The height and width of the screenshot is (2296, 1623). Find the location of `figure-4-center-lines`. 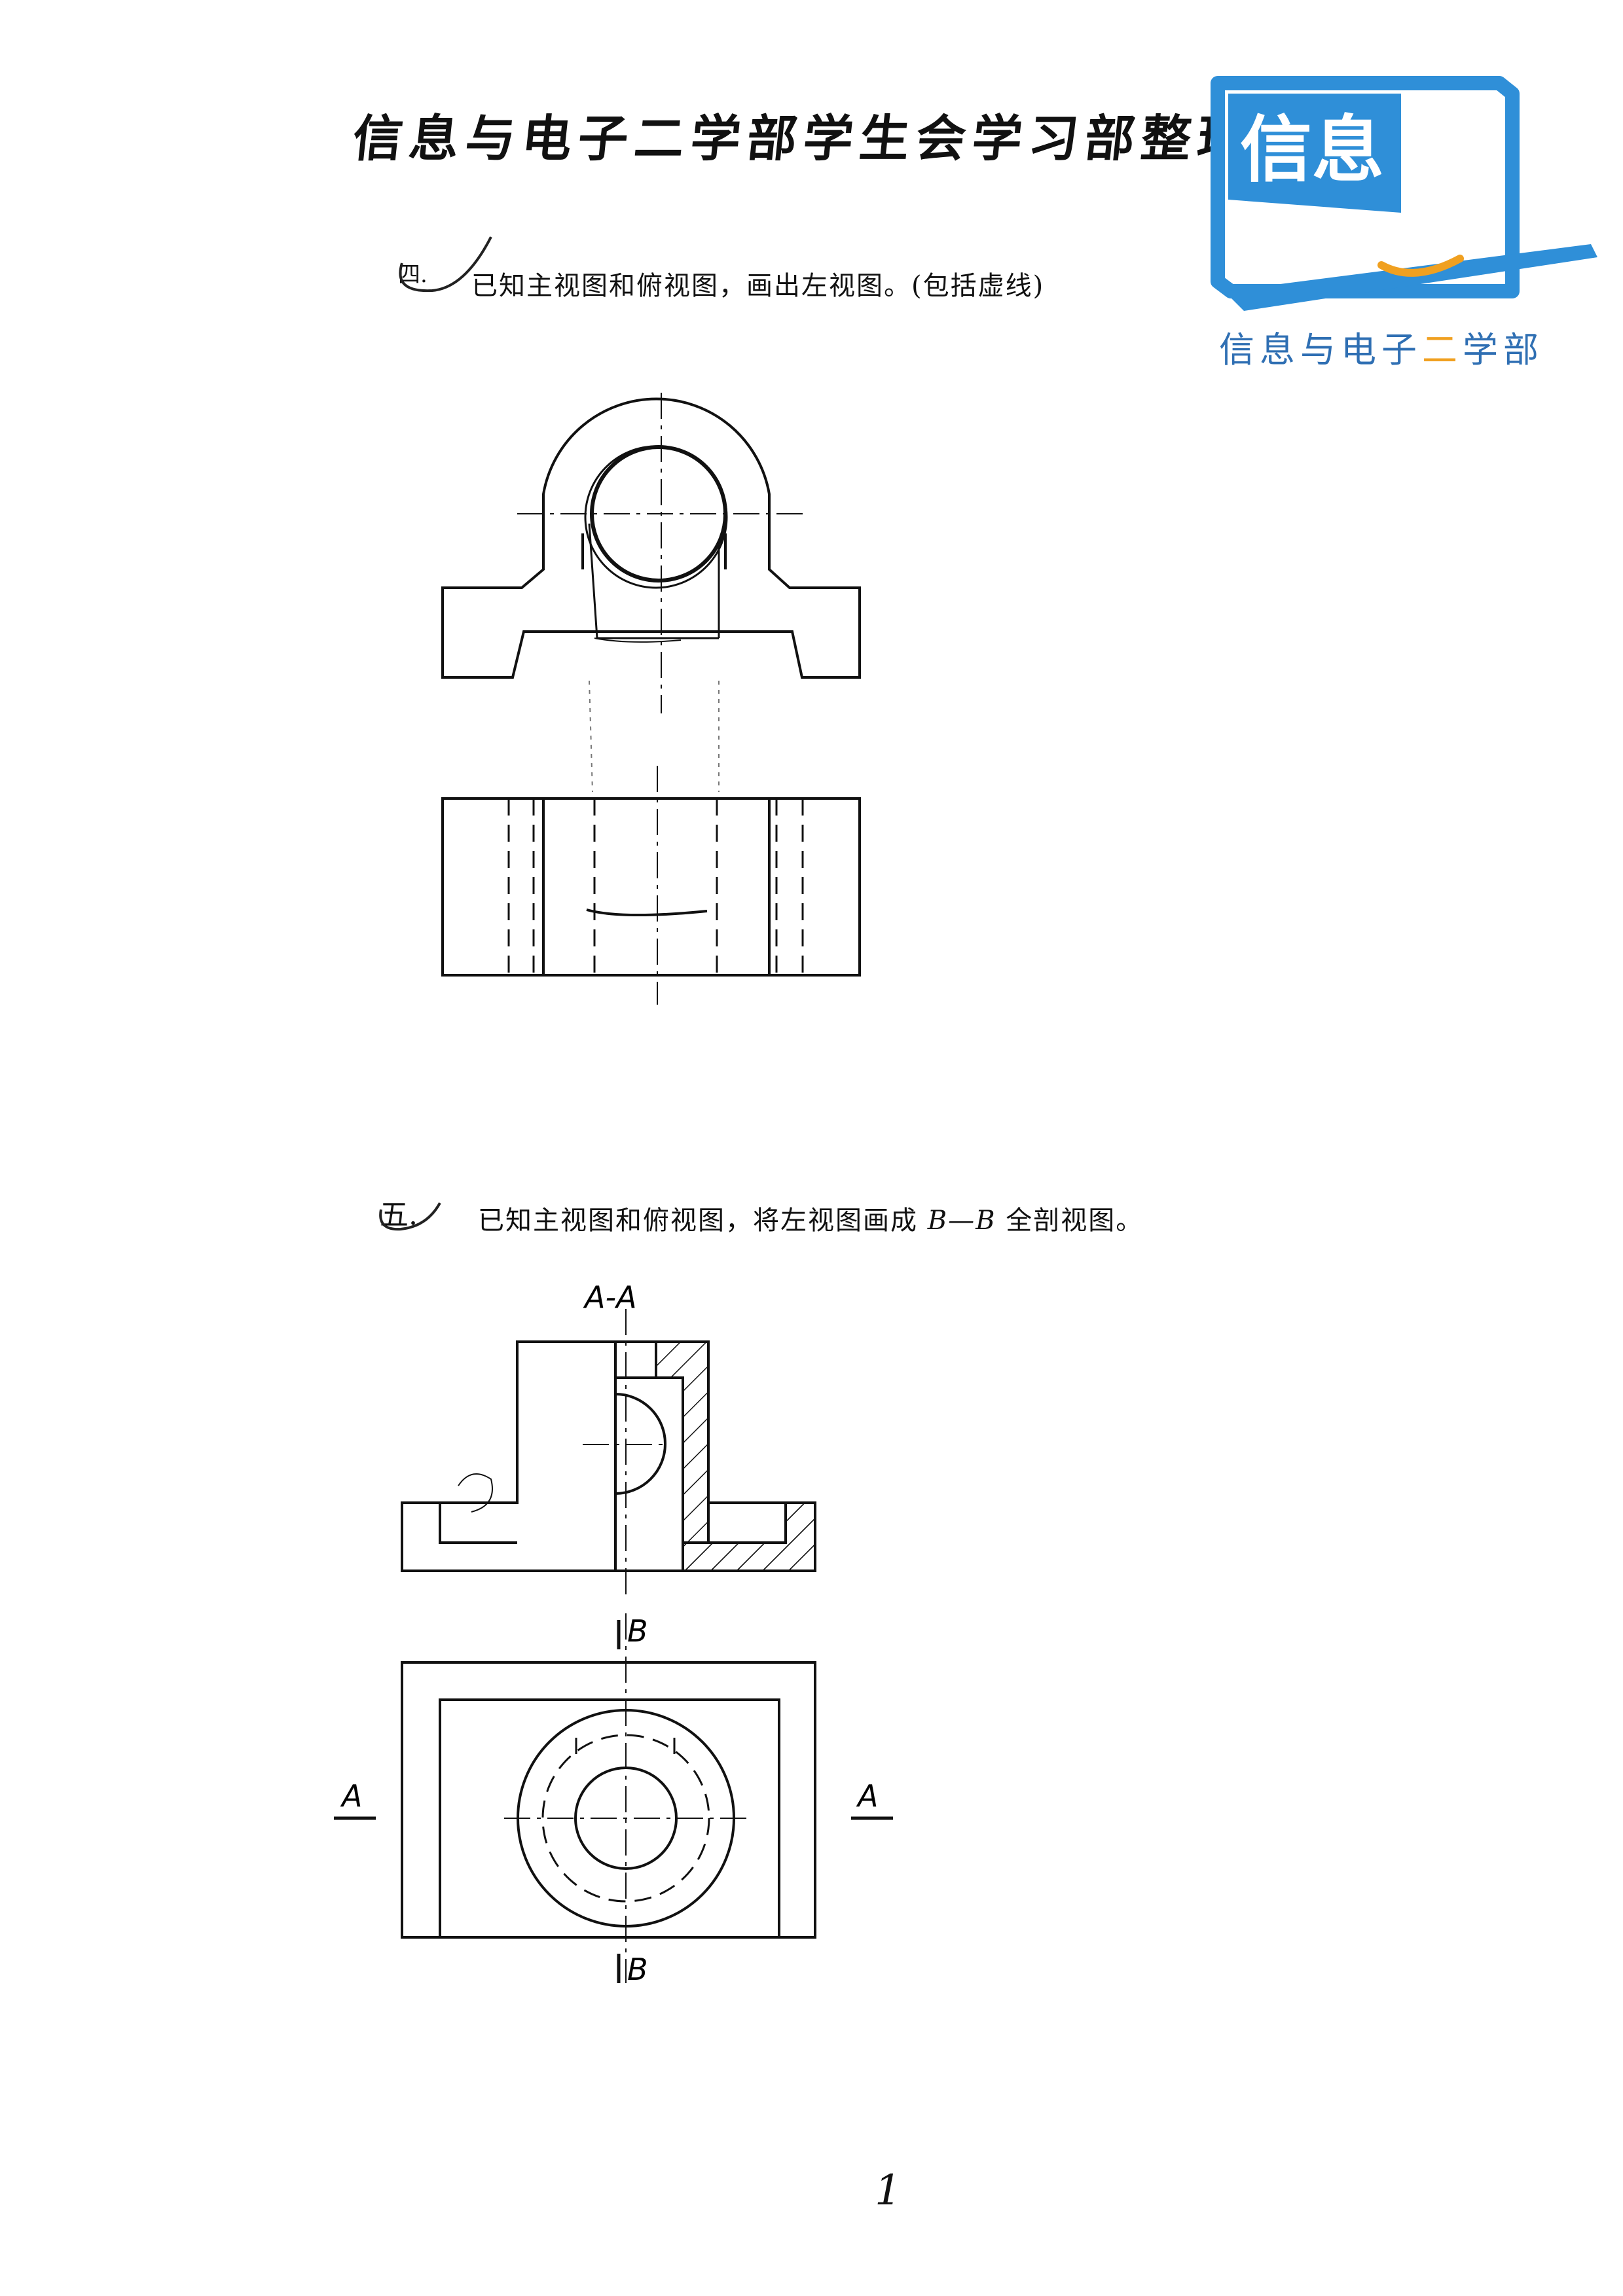

figure-4-center-lines is located at coordinates (661, 699).